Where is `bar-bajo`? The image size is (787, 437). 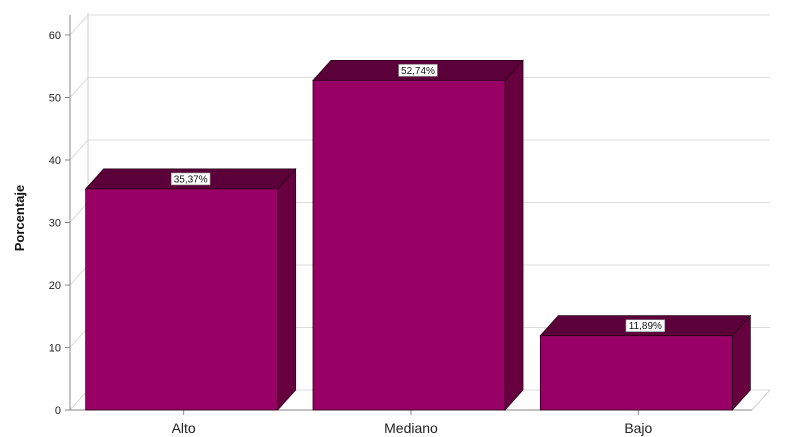
bar-bajo is located at coordinates (645, 363).